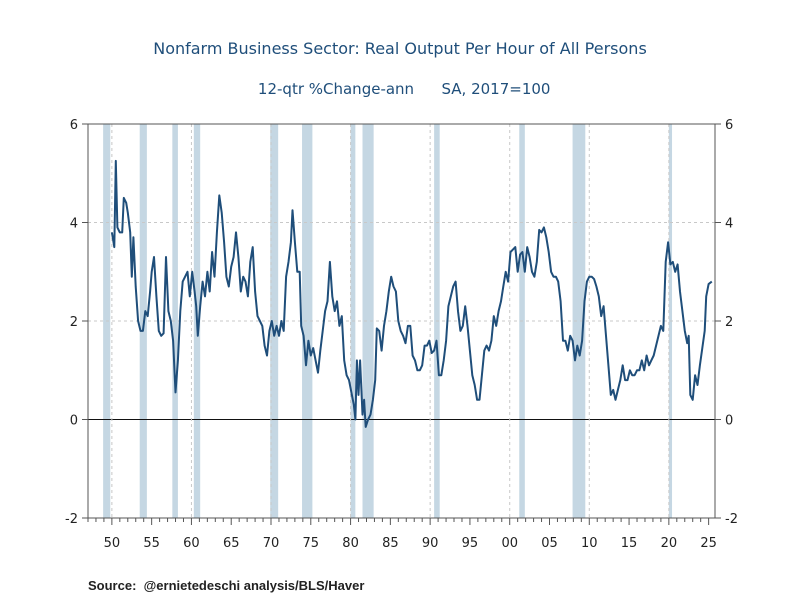 This screenshot has height=600, width=800. Describe the element at coordinates (729, 421) in the screenshot. I see `y-tick-label-right: 0` at that location.